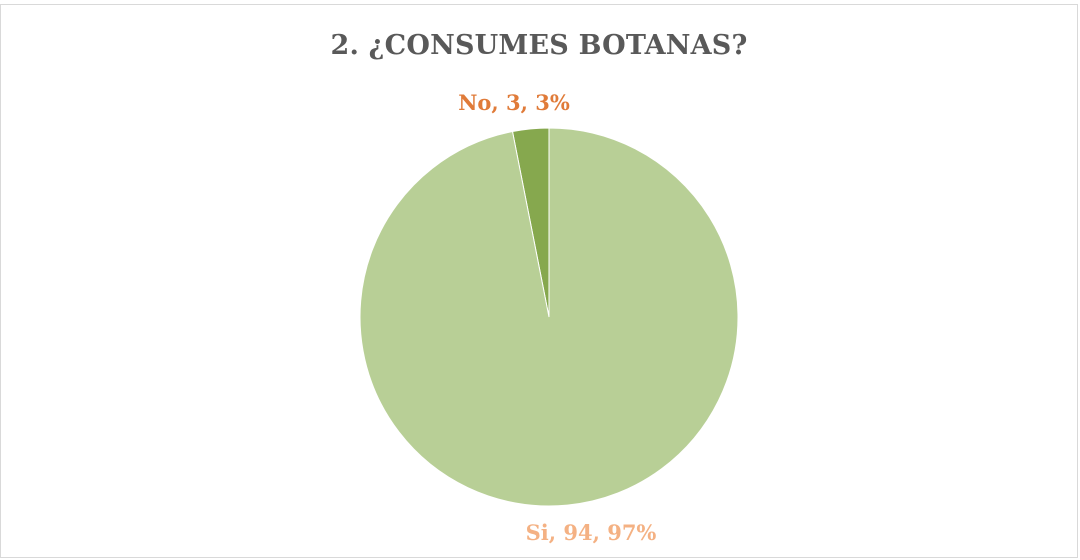  What do you see at coordinates (557, 317) in the screenshot?
I see `pie-labels: No, 3, 3% Si, 94, 97%` at bounding box center [557, 317].